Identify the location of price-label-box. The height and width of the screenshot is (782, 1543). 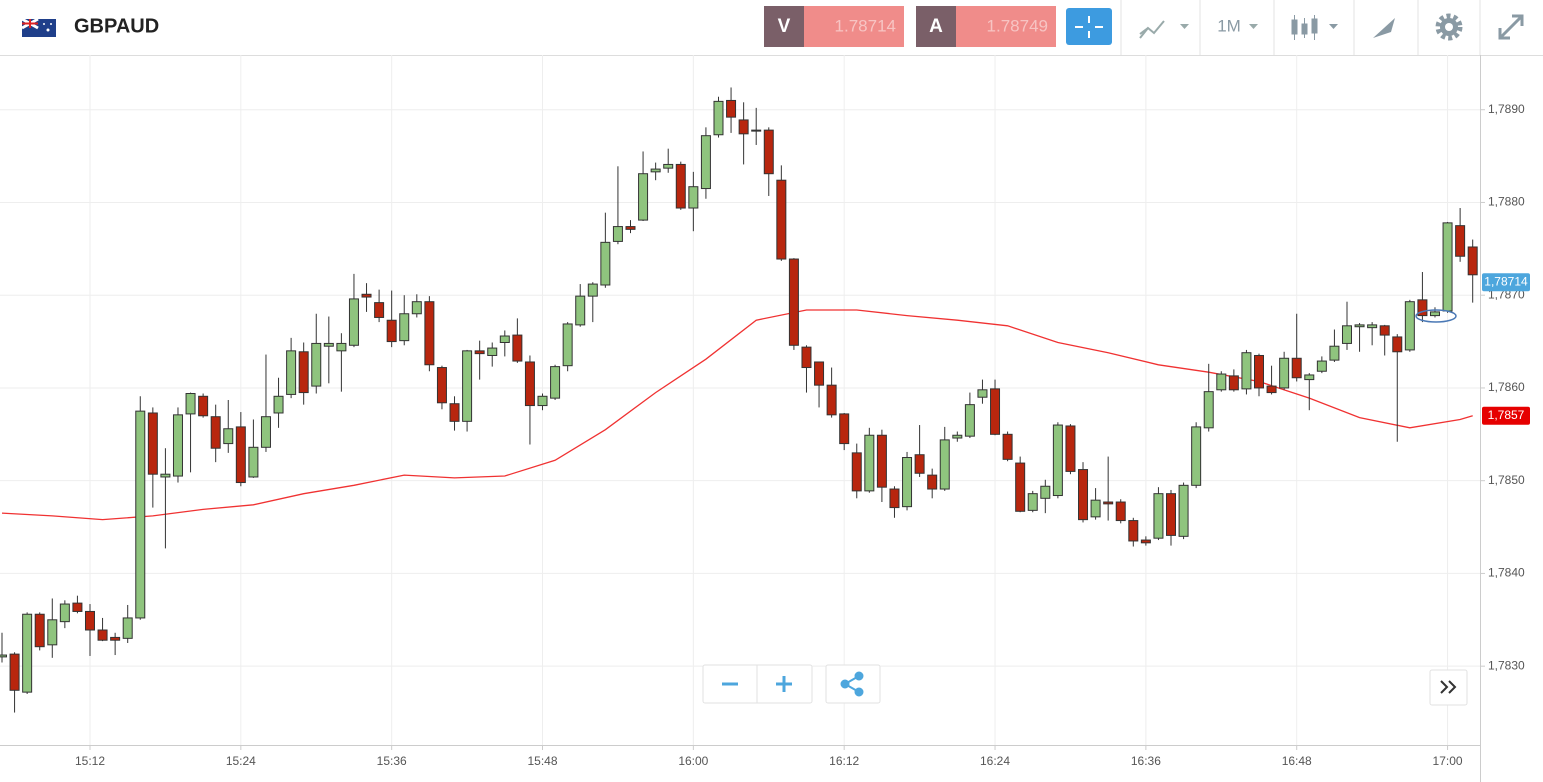
(1506, 415).